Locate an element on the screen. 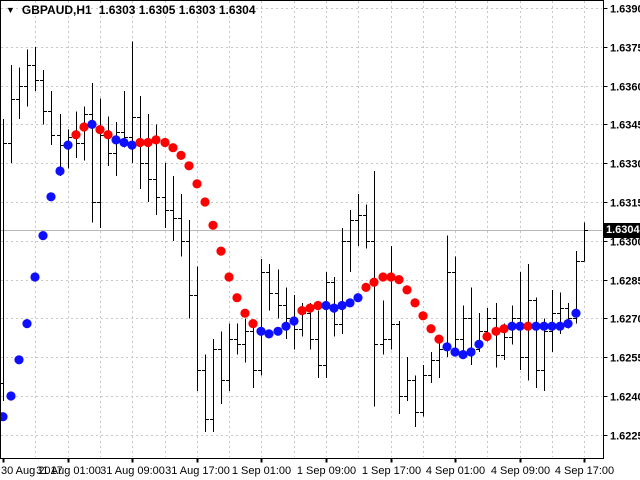  price-tick-label: 1.6255 is located at coordinates (625, 359).